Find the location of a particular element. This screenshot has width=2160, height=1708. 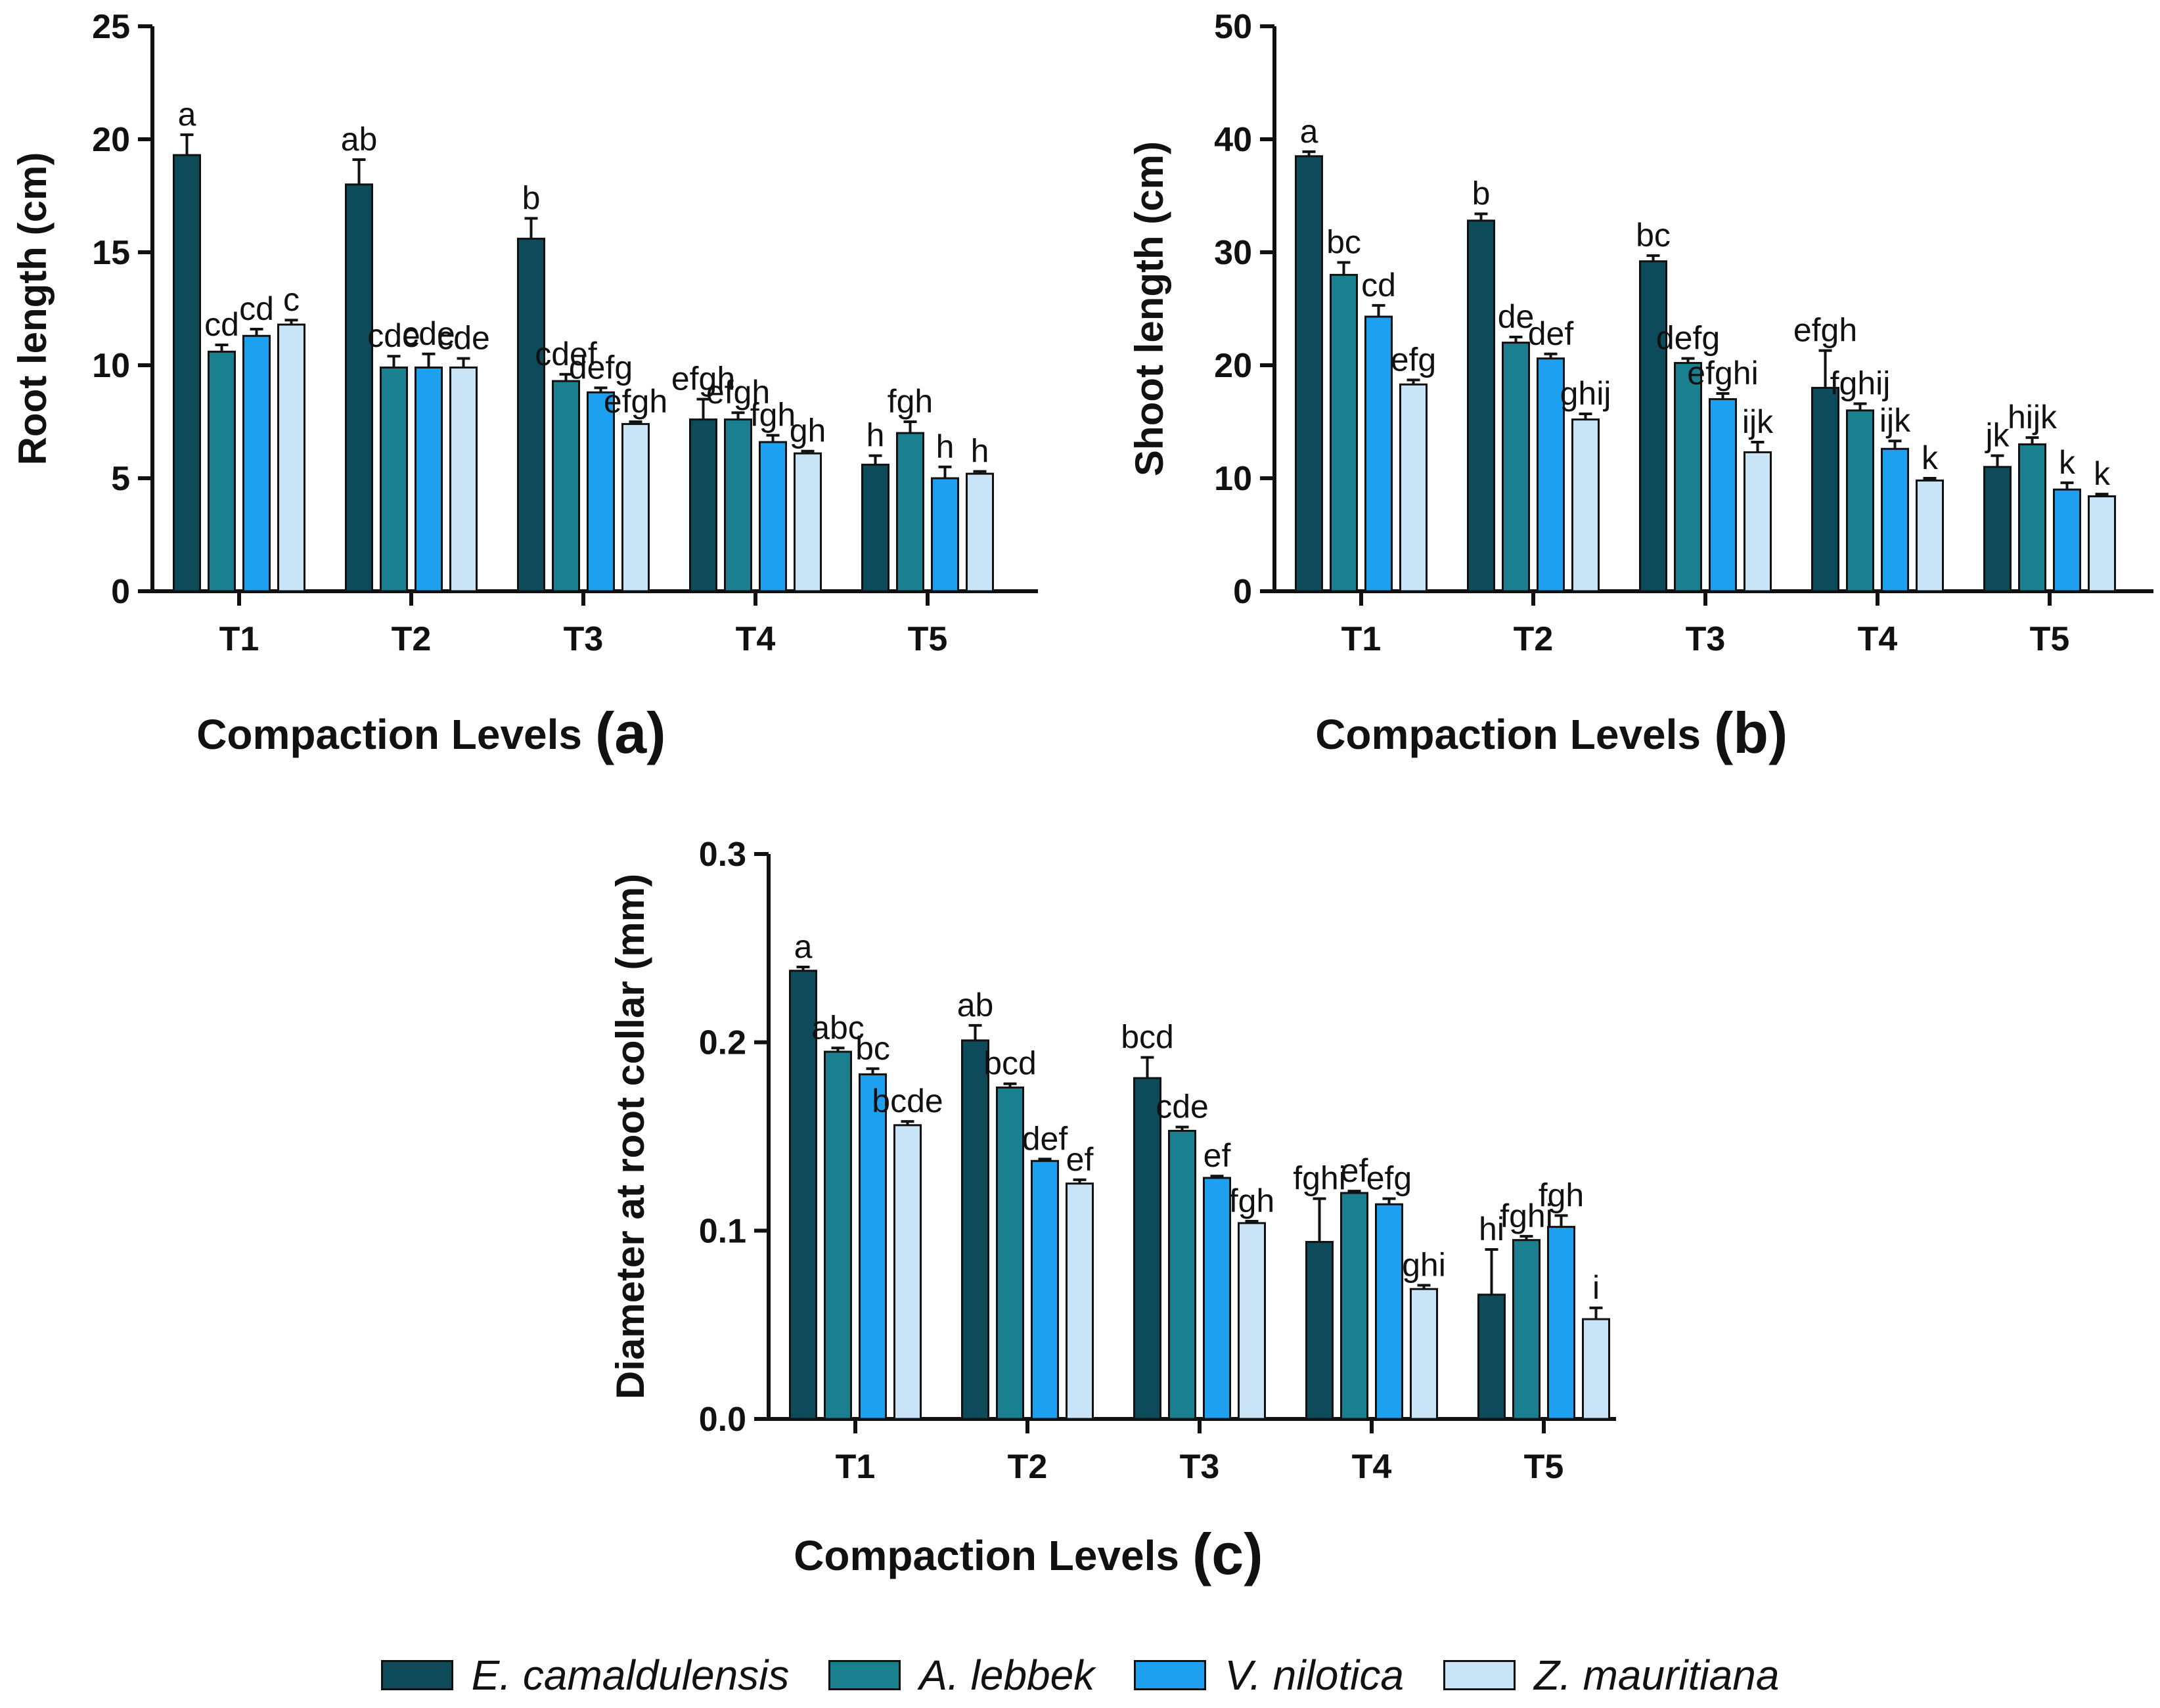

significance-letter-a-lebbek-t1: bc is located at coordinates (1343, 241).